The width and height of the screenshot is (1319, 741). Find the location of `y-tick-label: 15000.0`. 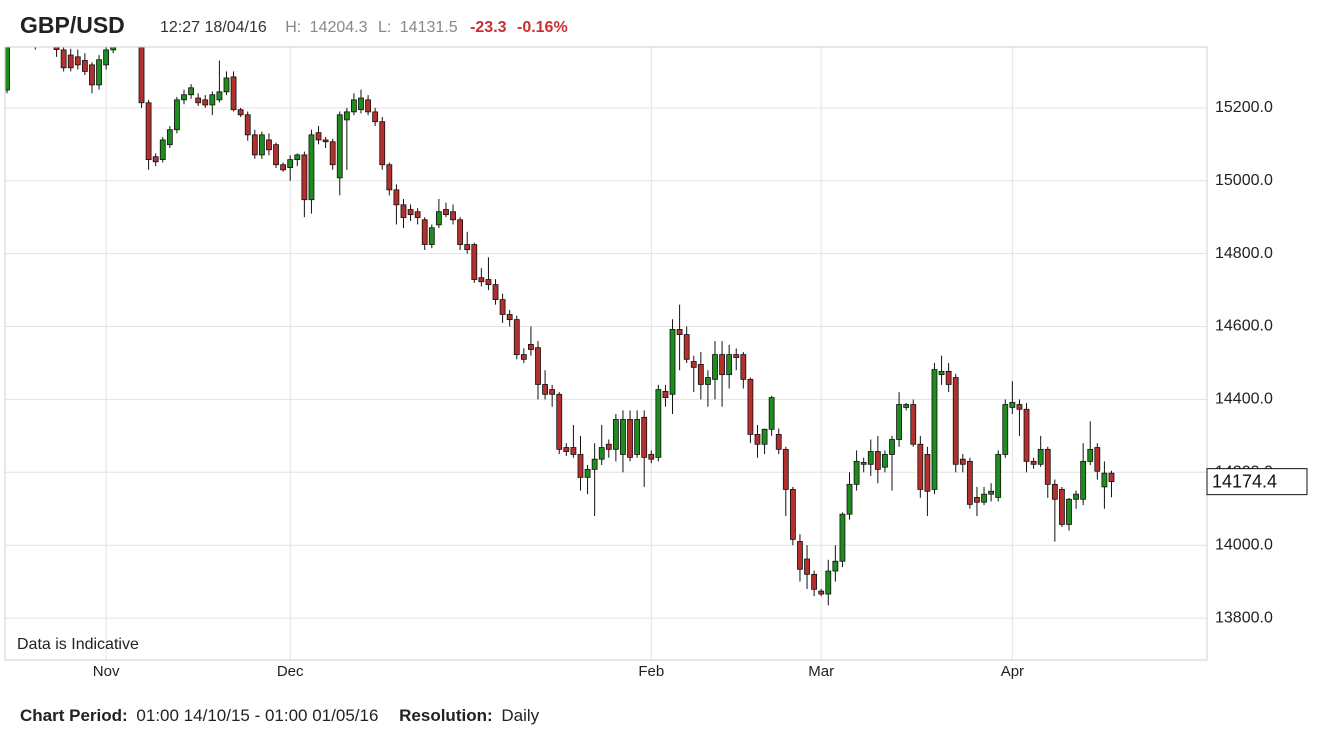

y-tick-label: 15000.0 is located at coordinates (1244, 180).